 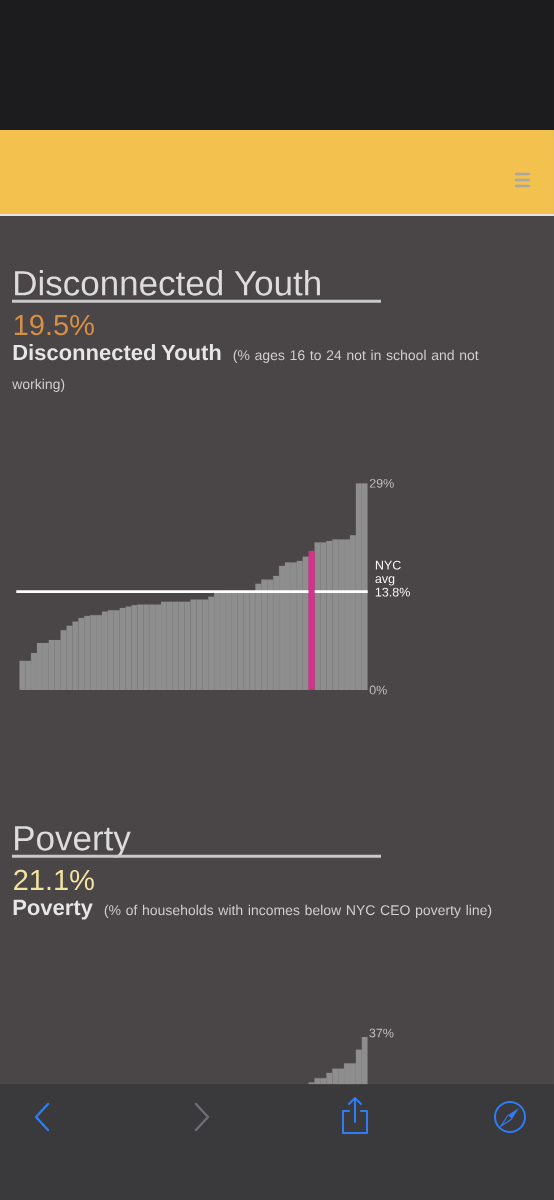 I want to click on y-axis-title: (% of households with incomes below NYC CEO poverty line), so click(x=298, y=911).